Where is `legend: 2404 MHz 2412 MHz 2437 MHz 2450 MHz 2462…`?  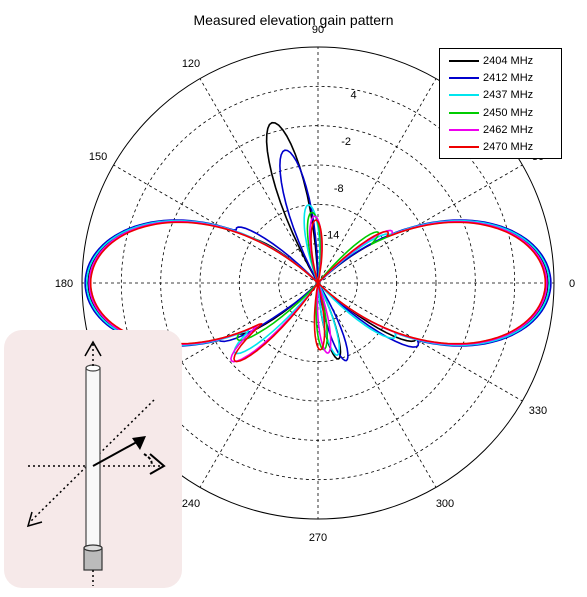 legend: 2404 MHz 2412 MHz 2437 MHz 2450 MHz 2462… is located at coordinates (500, 103).